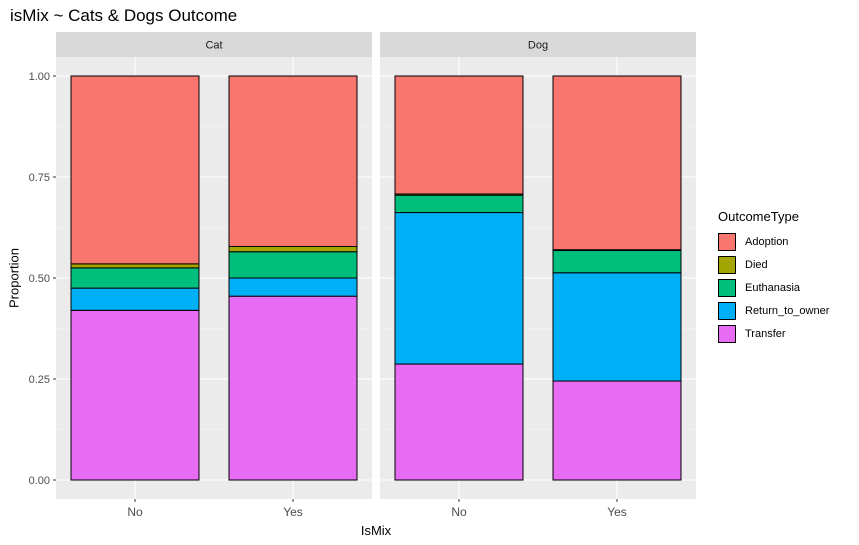 Image resolution: width=859 pixels, height=545 pixels. I want to click on y-tick-label: 0.00, so click(39, 481).